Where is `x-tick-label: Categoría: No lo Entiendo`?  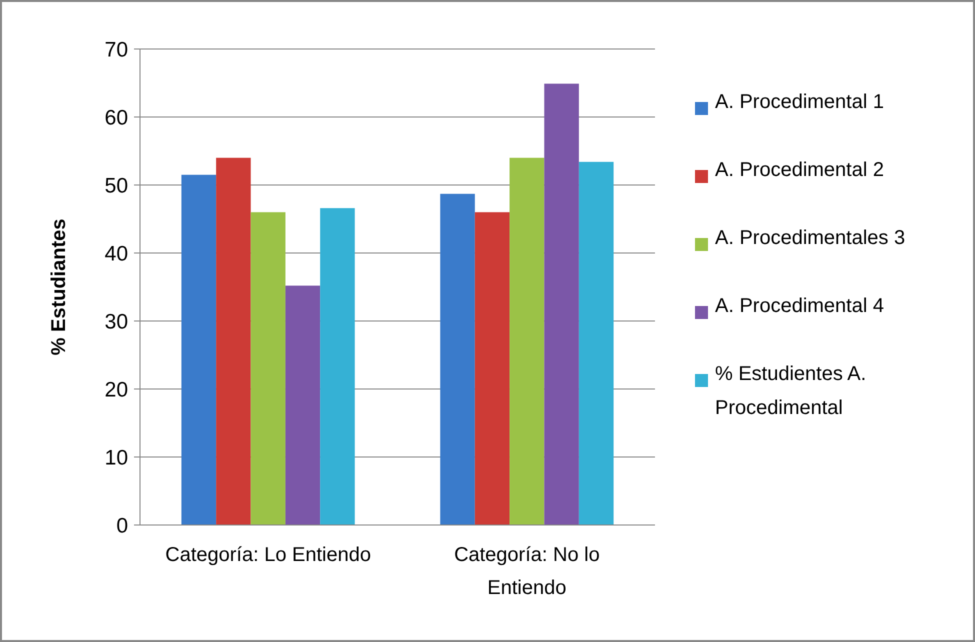 x-tick-label: Categoría: No lo Entiendo is located at coordinates (527, 571).